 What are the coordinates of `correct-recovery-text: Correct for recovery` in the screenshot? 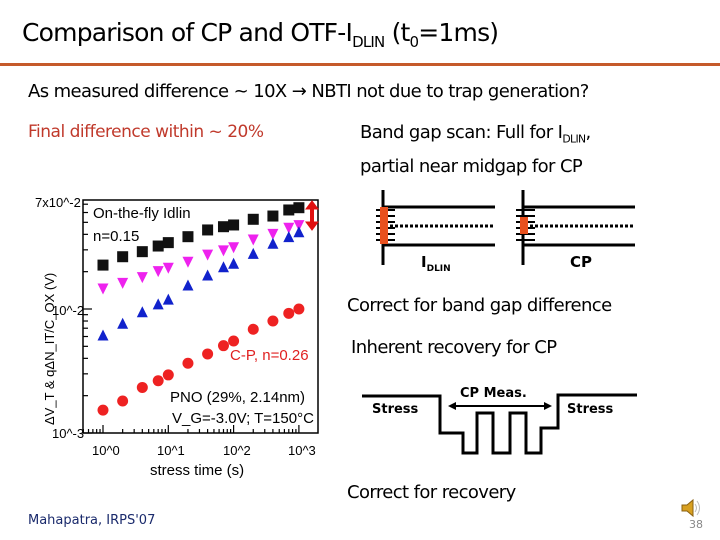 It's located at (431, 492).